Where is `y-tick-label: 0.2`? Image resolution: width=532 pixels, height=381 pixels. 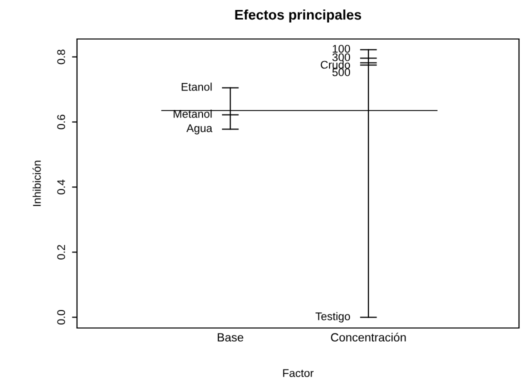 y-tick-label: 0.2 is located at coordinates (61, 252).